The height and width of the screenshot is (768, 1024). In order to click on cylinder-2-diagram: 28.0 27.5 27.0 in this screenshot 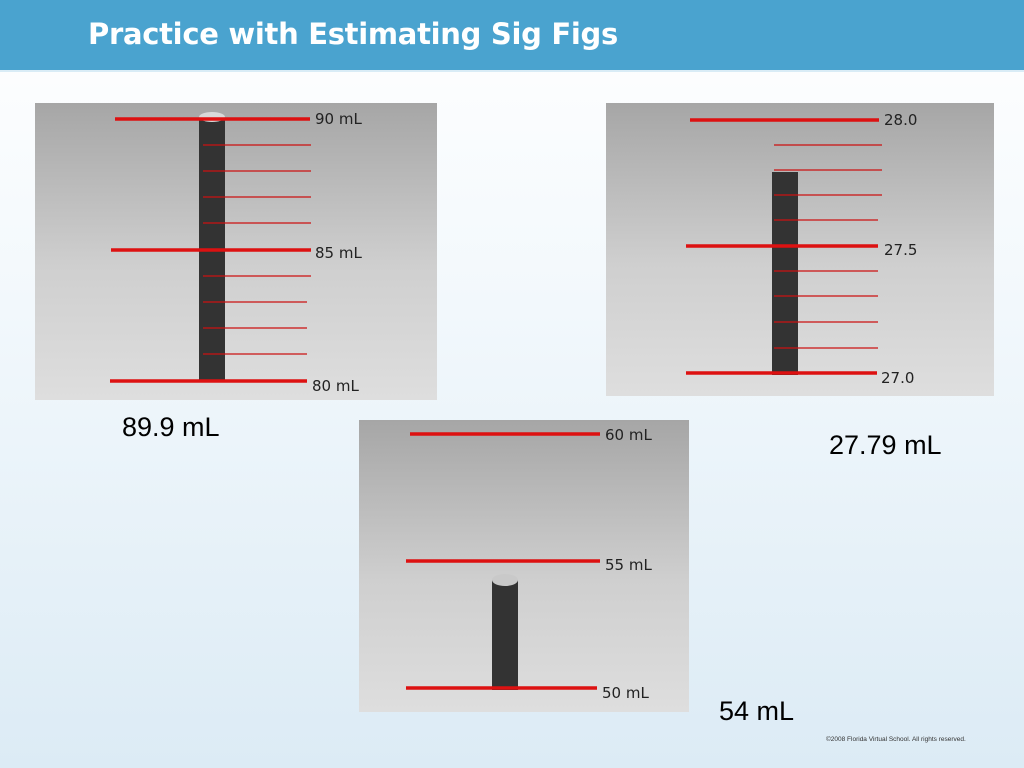, I will do `click(801, 249)`.